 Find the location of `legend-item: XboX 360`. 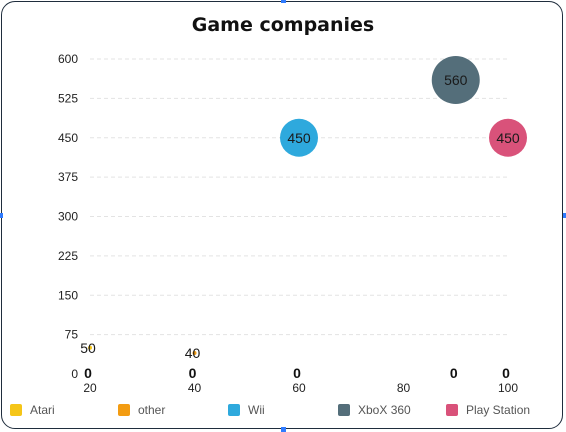

legend-item: XboX 360 is located at coordinates (374, 410).